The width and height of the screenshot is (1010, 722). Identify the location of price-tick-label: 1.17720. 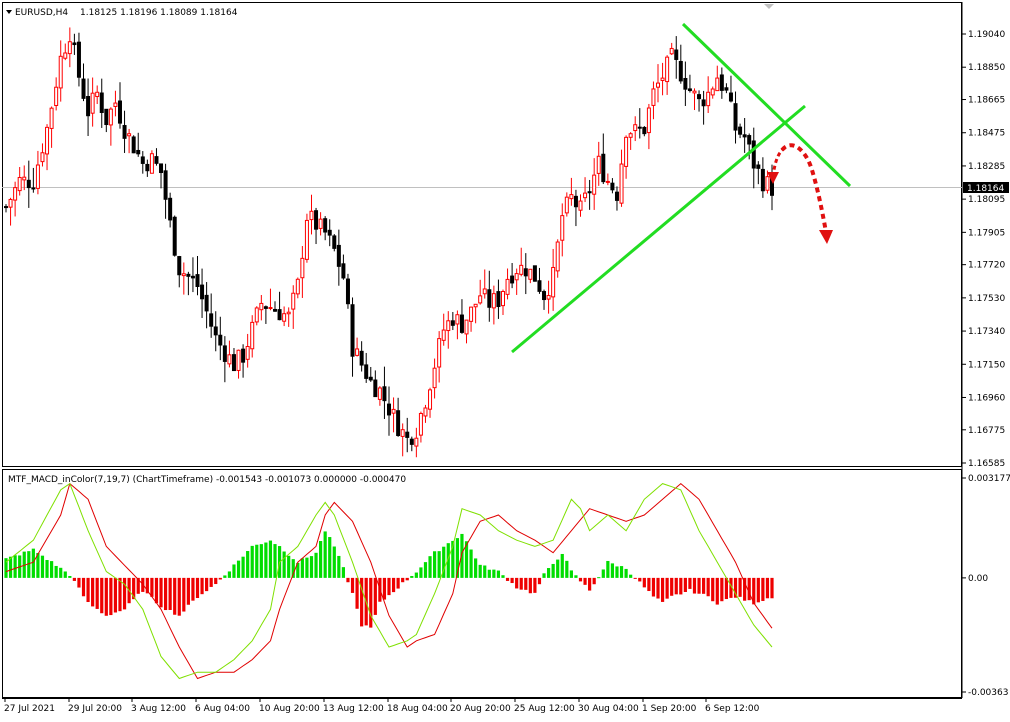
(986, 266).